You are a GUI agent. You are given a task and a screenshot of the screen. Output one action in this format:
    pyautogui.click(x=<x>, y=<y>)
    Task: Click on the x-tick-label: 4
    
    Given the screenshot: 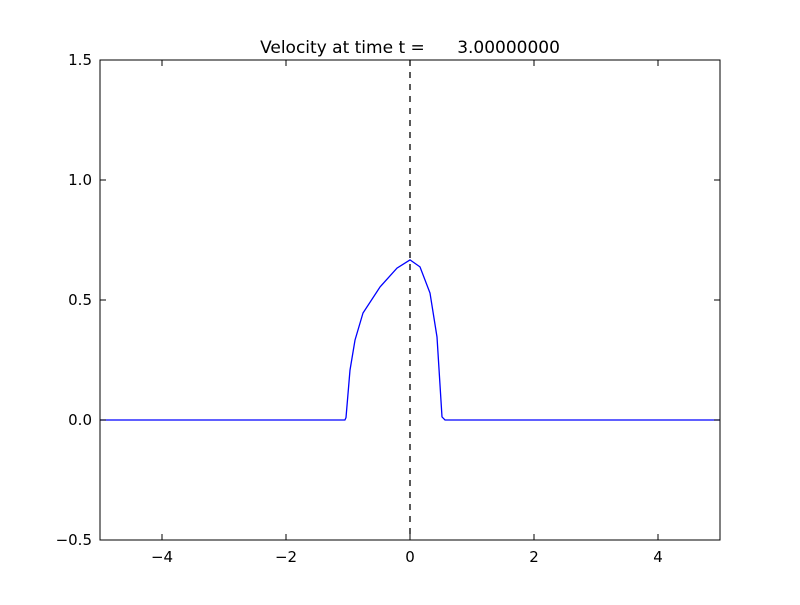 What is the action you would take?
    pyautogui.click(x=658, y=557)
    